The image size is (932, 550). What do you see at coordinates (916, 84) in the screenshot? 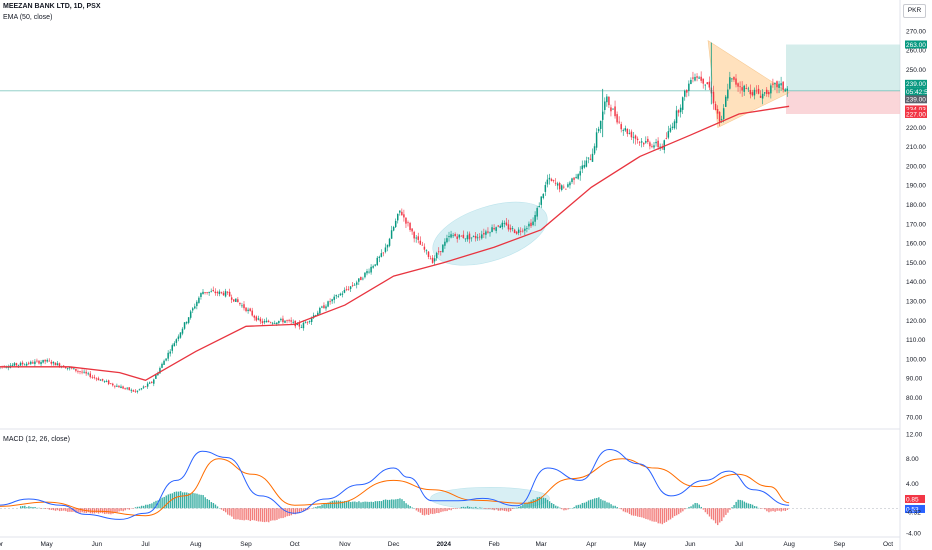
I see `price-badge-label: 239.00` at bounding box center [916, 84].